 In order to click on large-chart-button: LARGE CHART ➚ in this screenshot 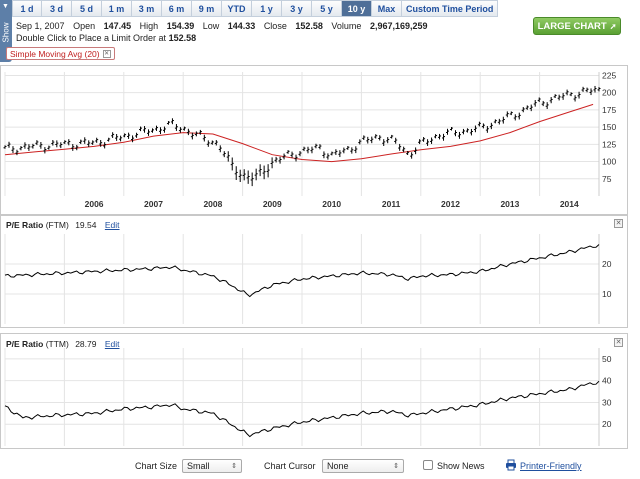, I will do `click(577, 26)`.